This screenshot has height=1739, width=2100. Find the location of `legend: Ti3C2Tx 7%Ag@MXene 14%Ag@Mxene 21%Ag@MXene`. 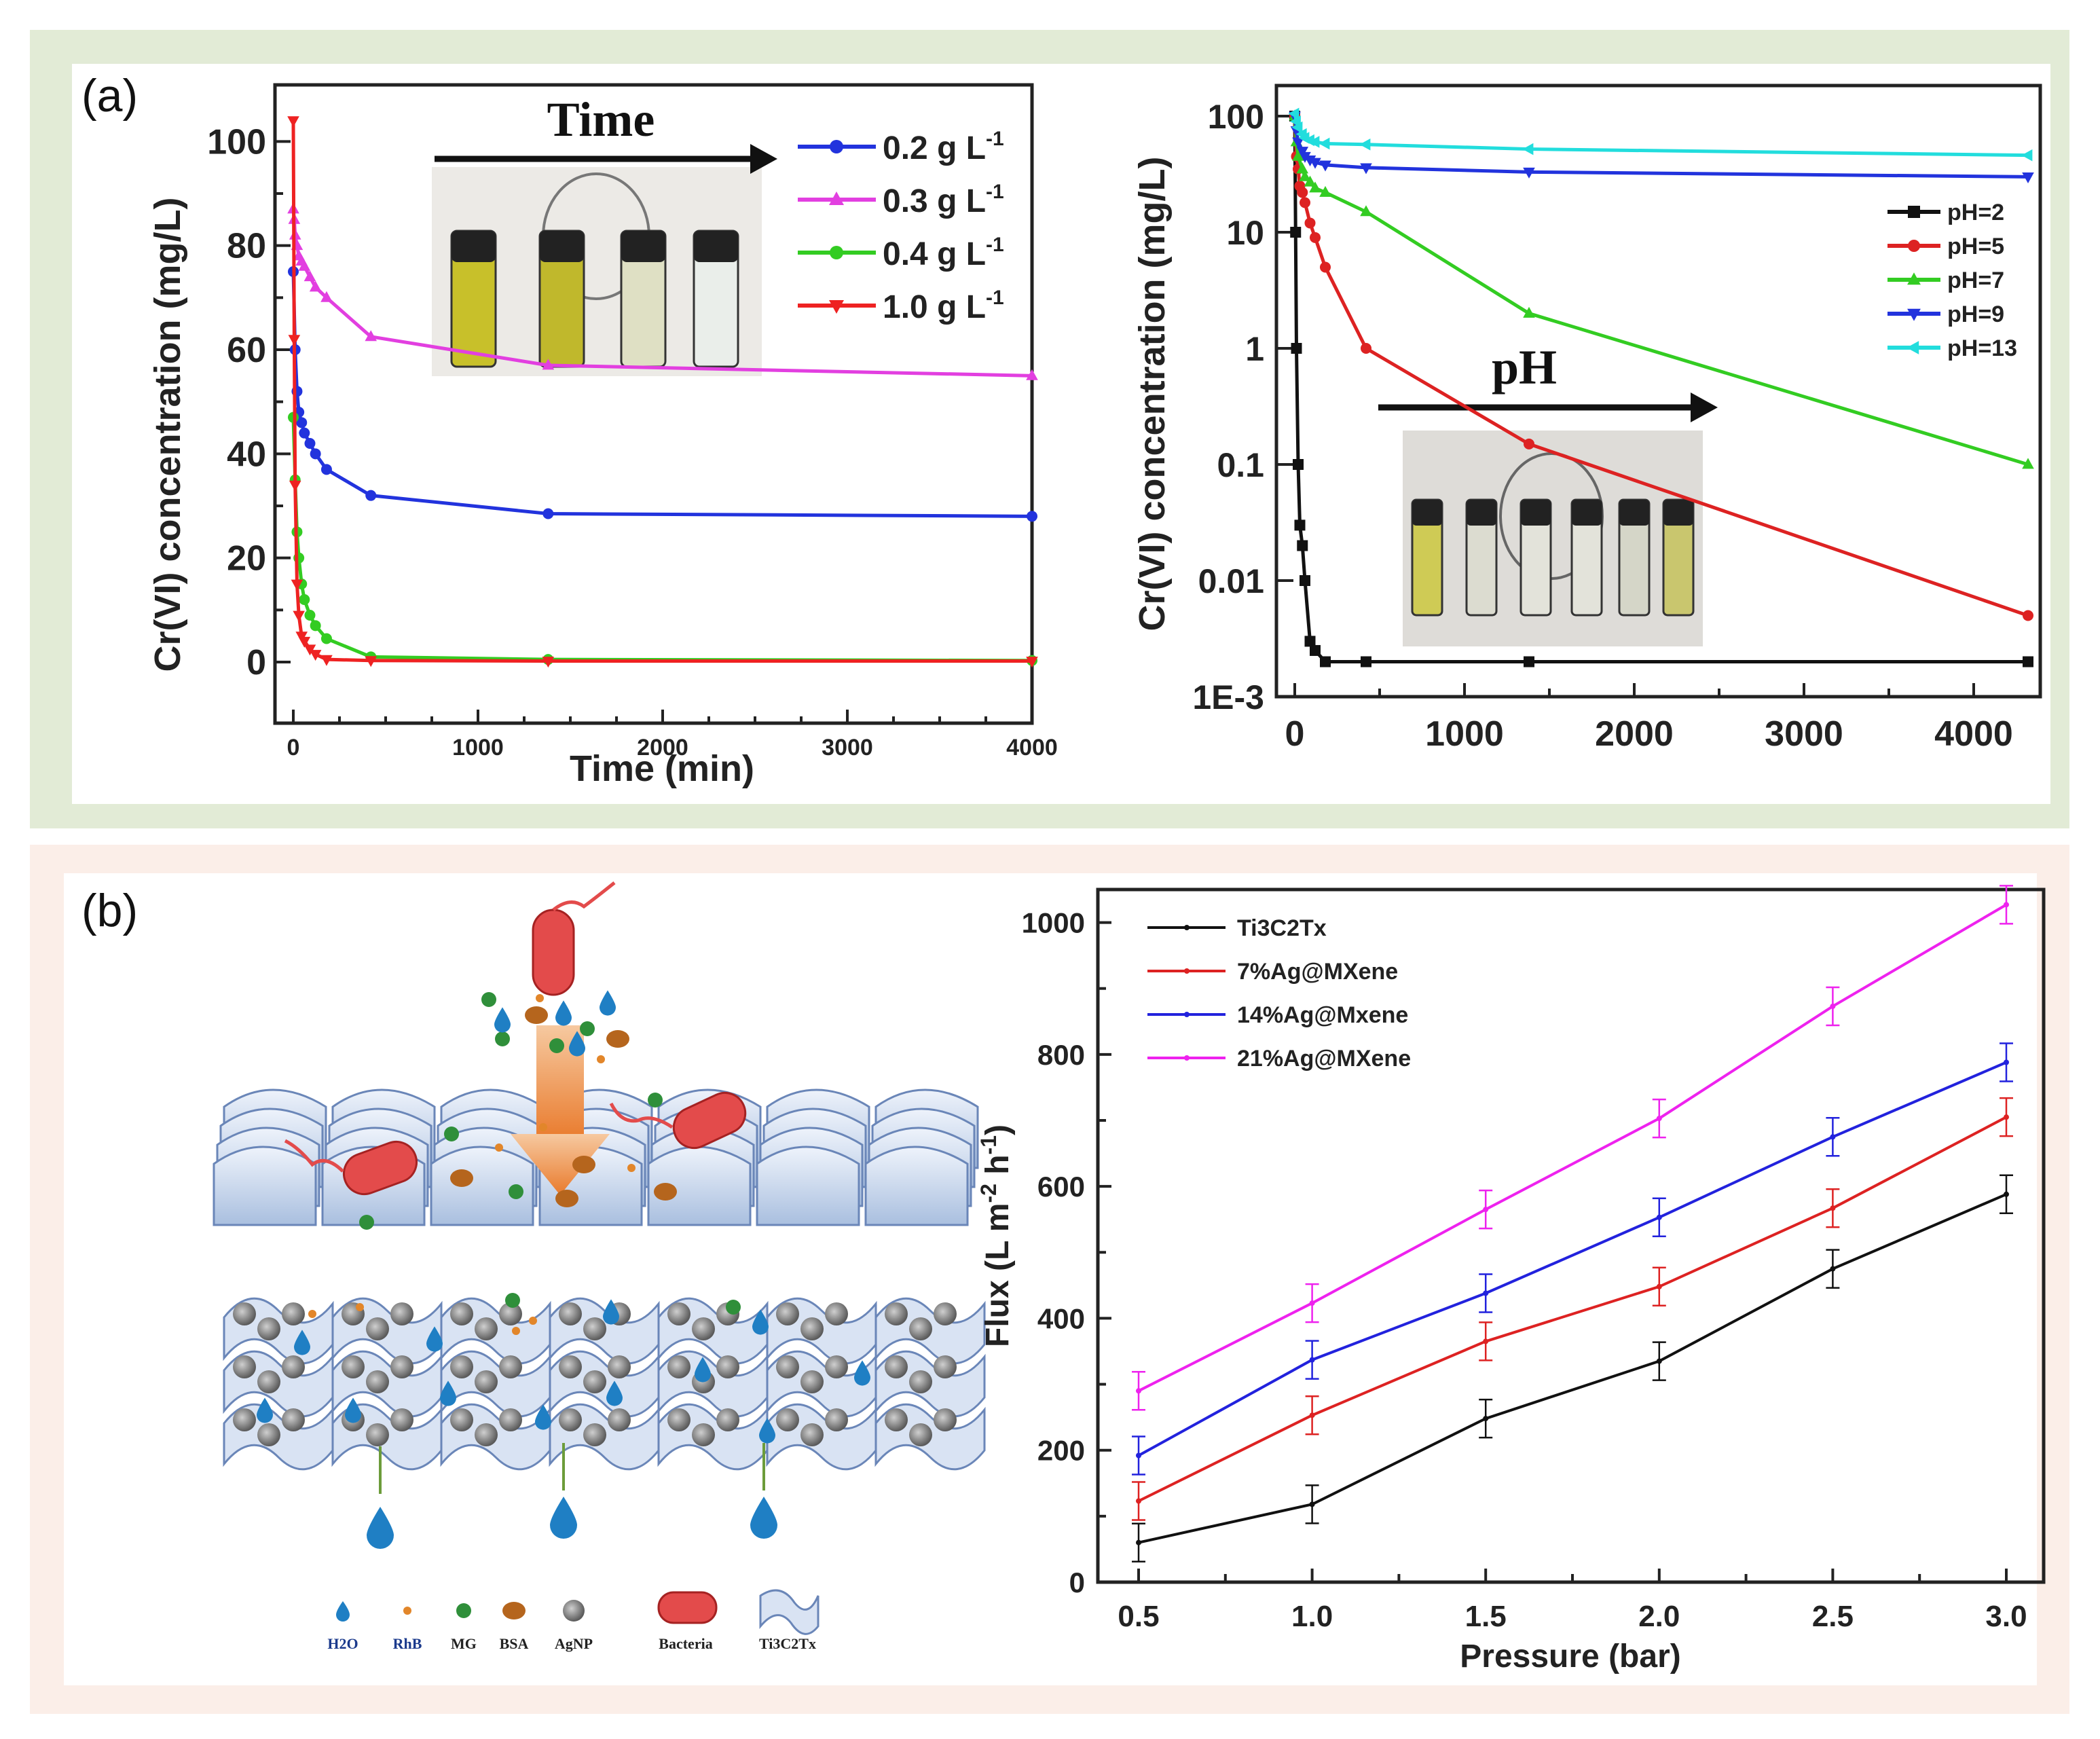

legend: Ti3C2Tx 7%Ag@MXene 14%Ag@Mxene 21%Ag@MXene is located at coordinates (1279, 993).